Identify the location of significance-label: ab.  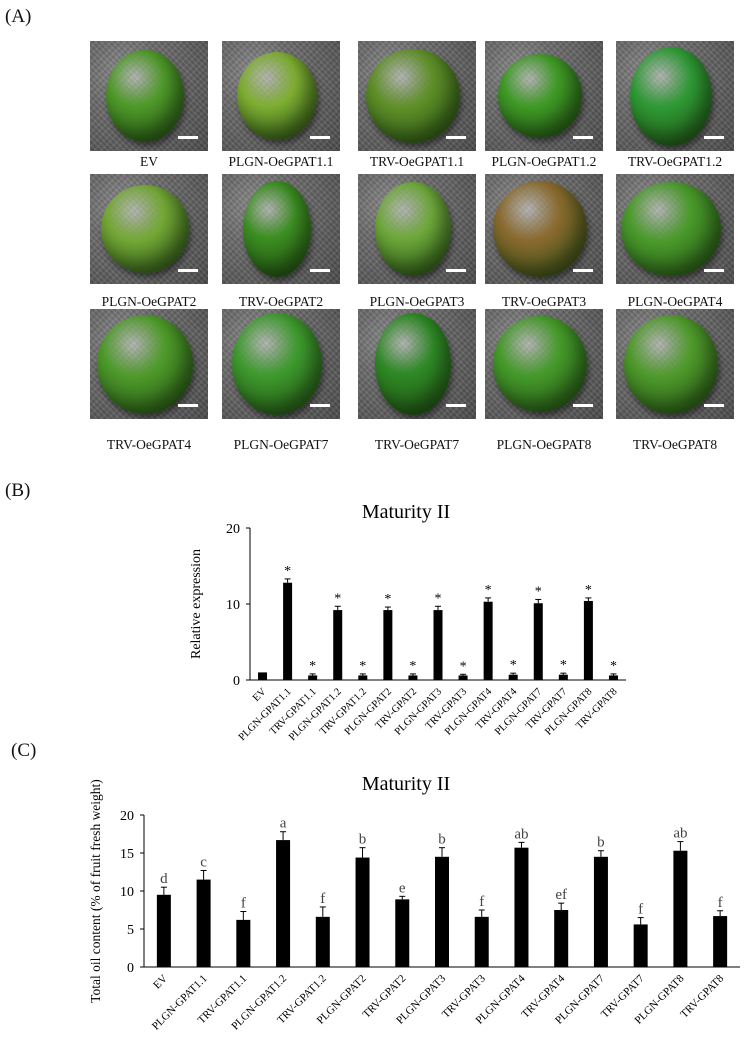
(521, 834).